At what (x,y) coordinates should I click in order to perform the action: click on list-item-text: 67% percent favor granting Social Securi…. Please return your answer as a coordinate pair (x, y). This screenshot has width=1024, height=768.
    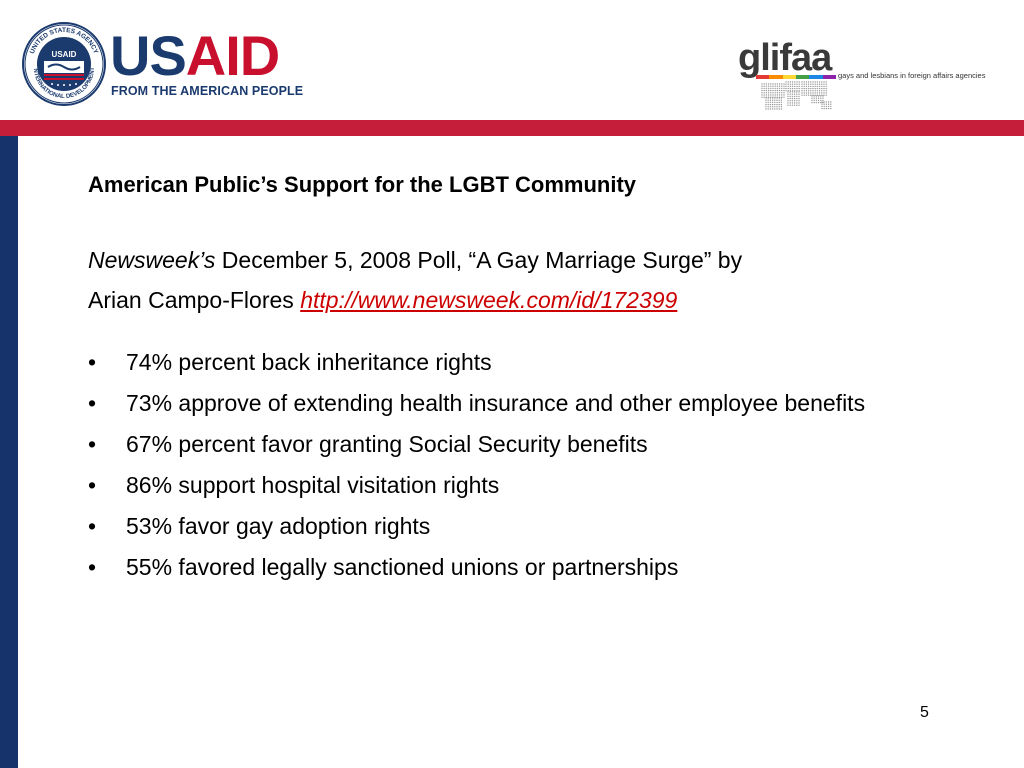
    Looking at the image, I should click on (387, 444).